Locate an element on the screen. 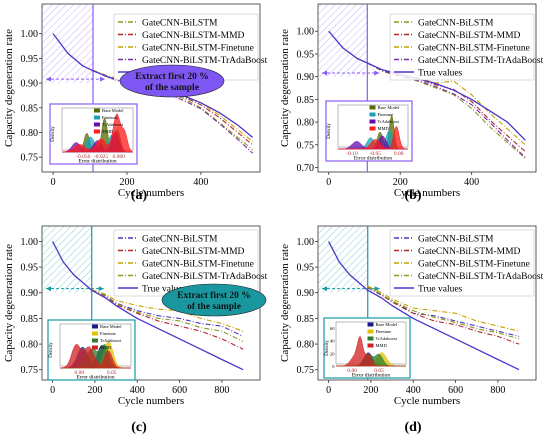 The height and width of the screenshot is (437, 550). inset-x-tick-label: 0.05 is located at coordinates (379, 371).